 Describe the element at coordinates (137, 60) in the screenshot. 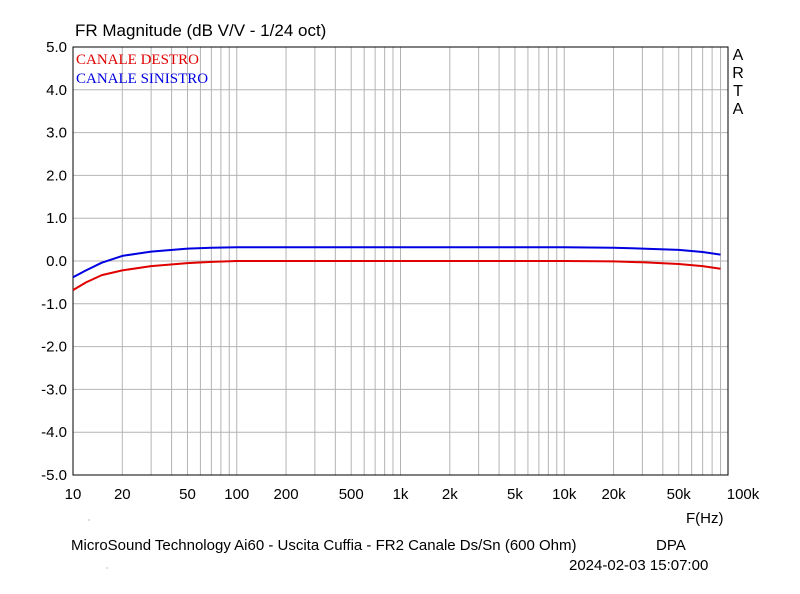

I see `legend-entry: CANALE DESTRO` at that location.